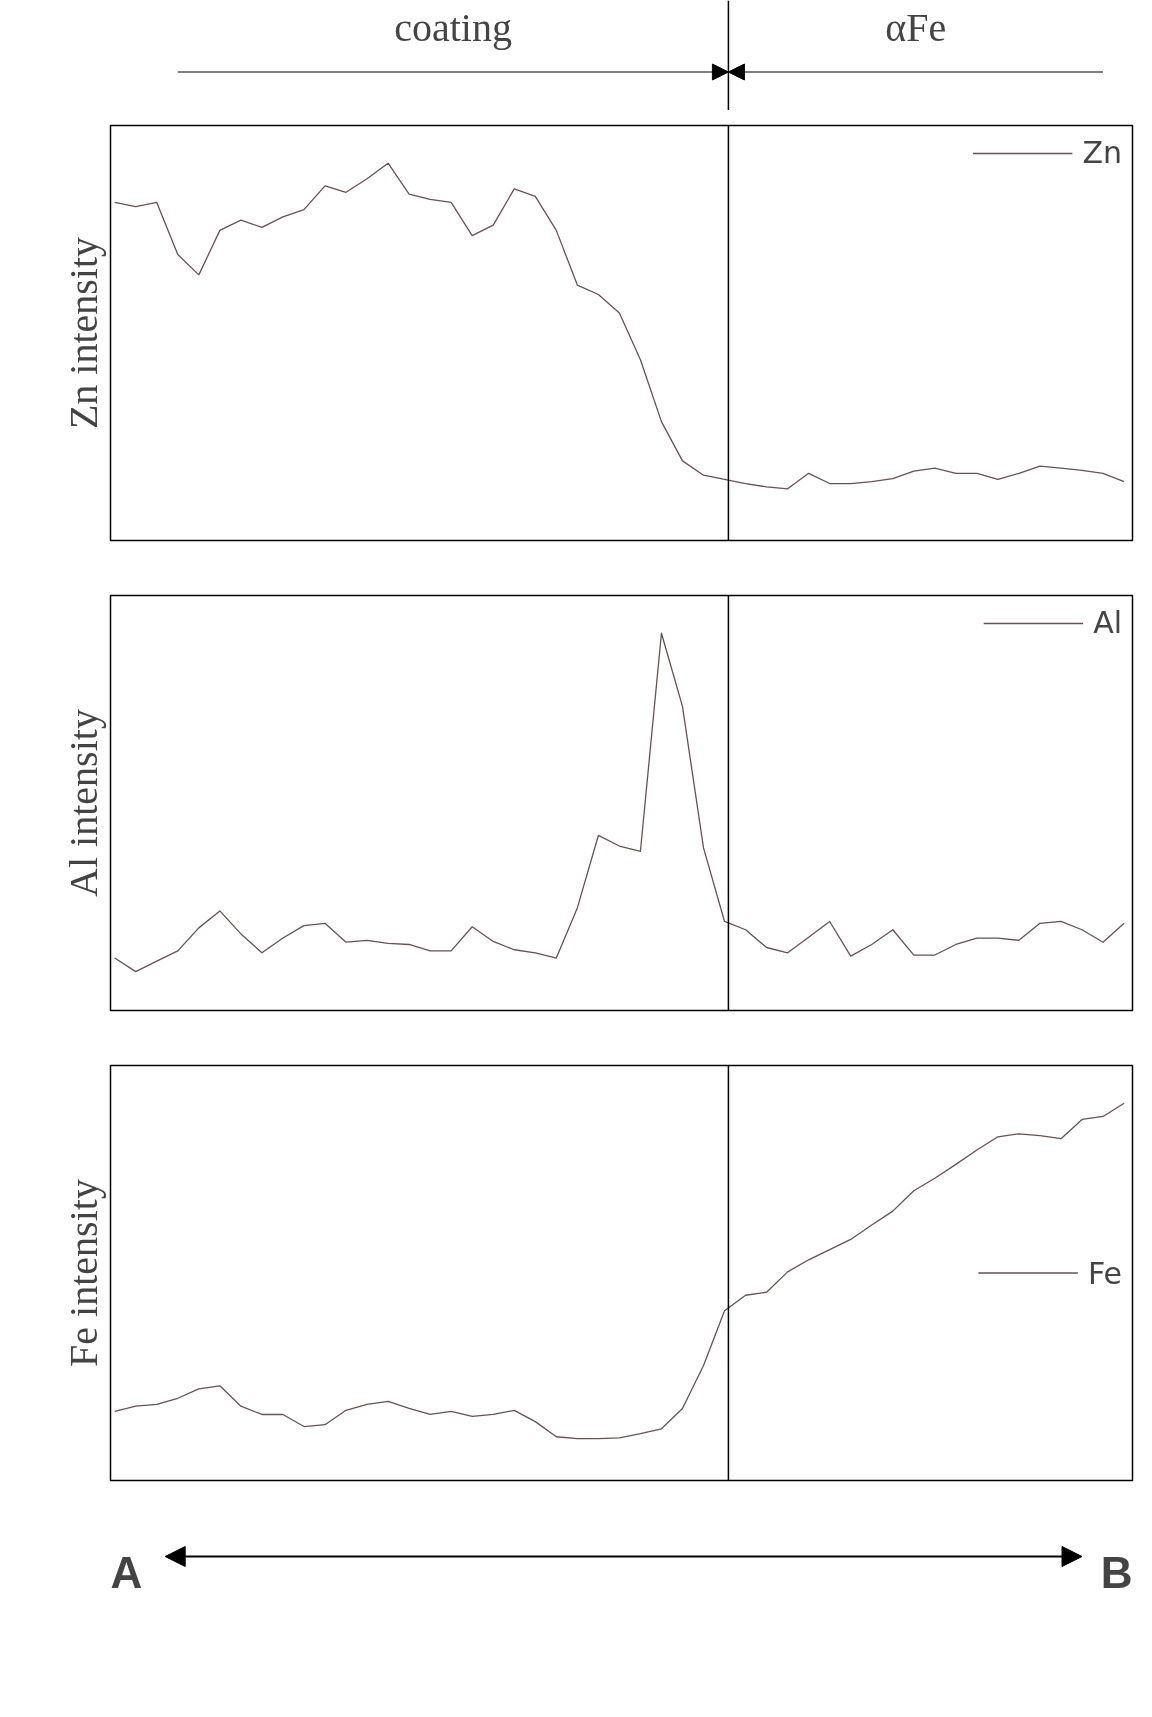  What do you see at coordinates (1116, 1572) in the screenshot?
I see `text: B` at bounding box center [1116, 1572].